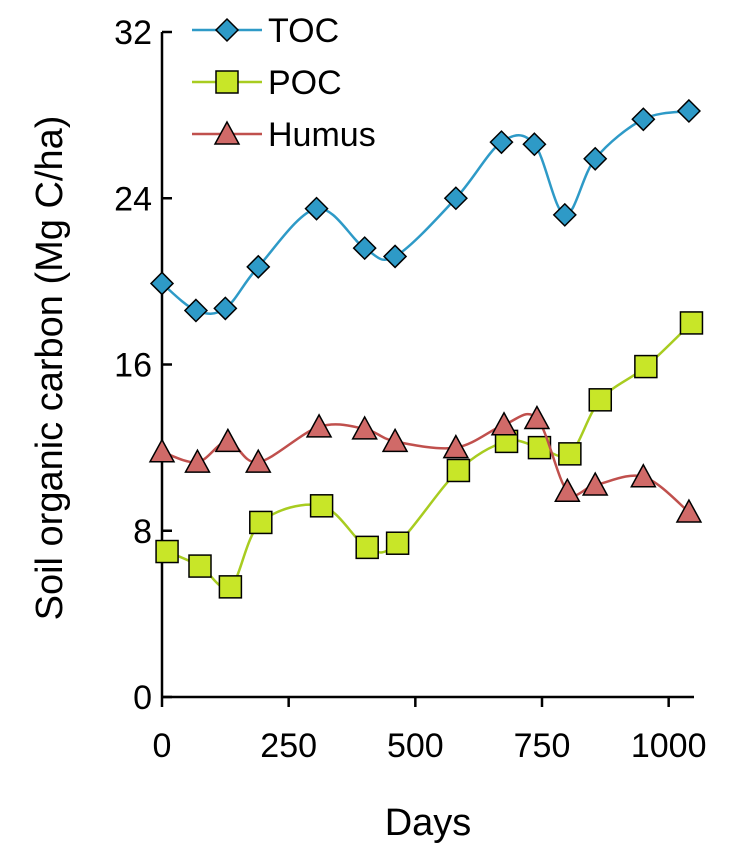 The height and width of the screenshot is (845, 734). What do you see at coordinates (227, 132) in the screenshot?
I see `legend-marker-humus` at bounding box center [227, 132].